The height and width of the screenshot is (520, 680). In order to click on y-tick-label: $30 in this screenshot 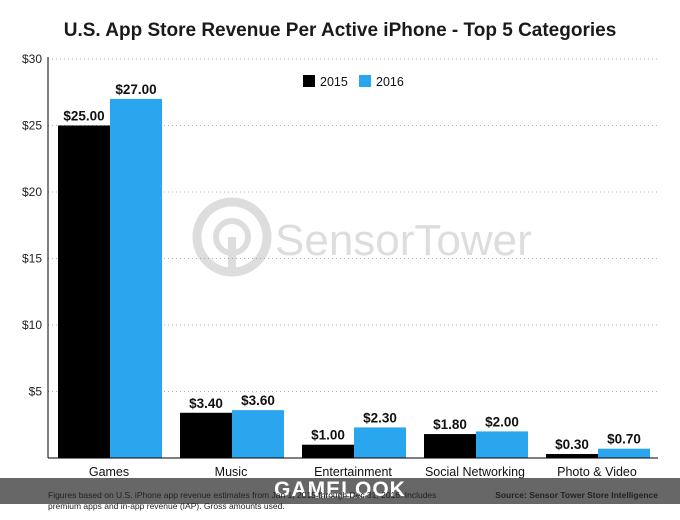, I will do `click(32, 59)`.